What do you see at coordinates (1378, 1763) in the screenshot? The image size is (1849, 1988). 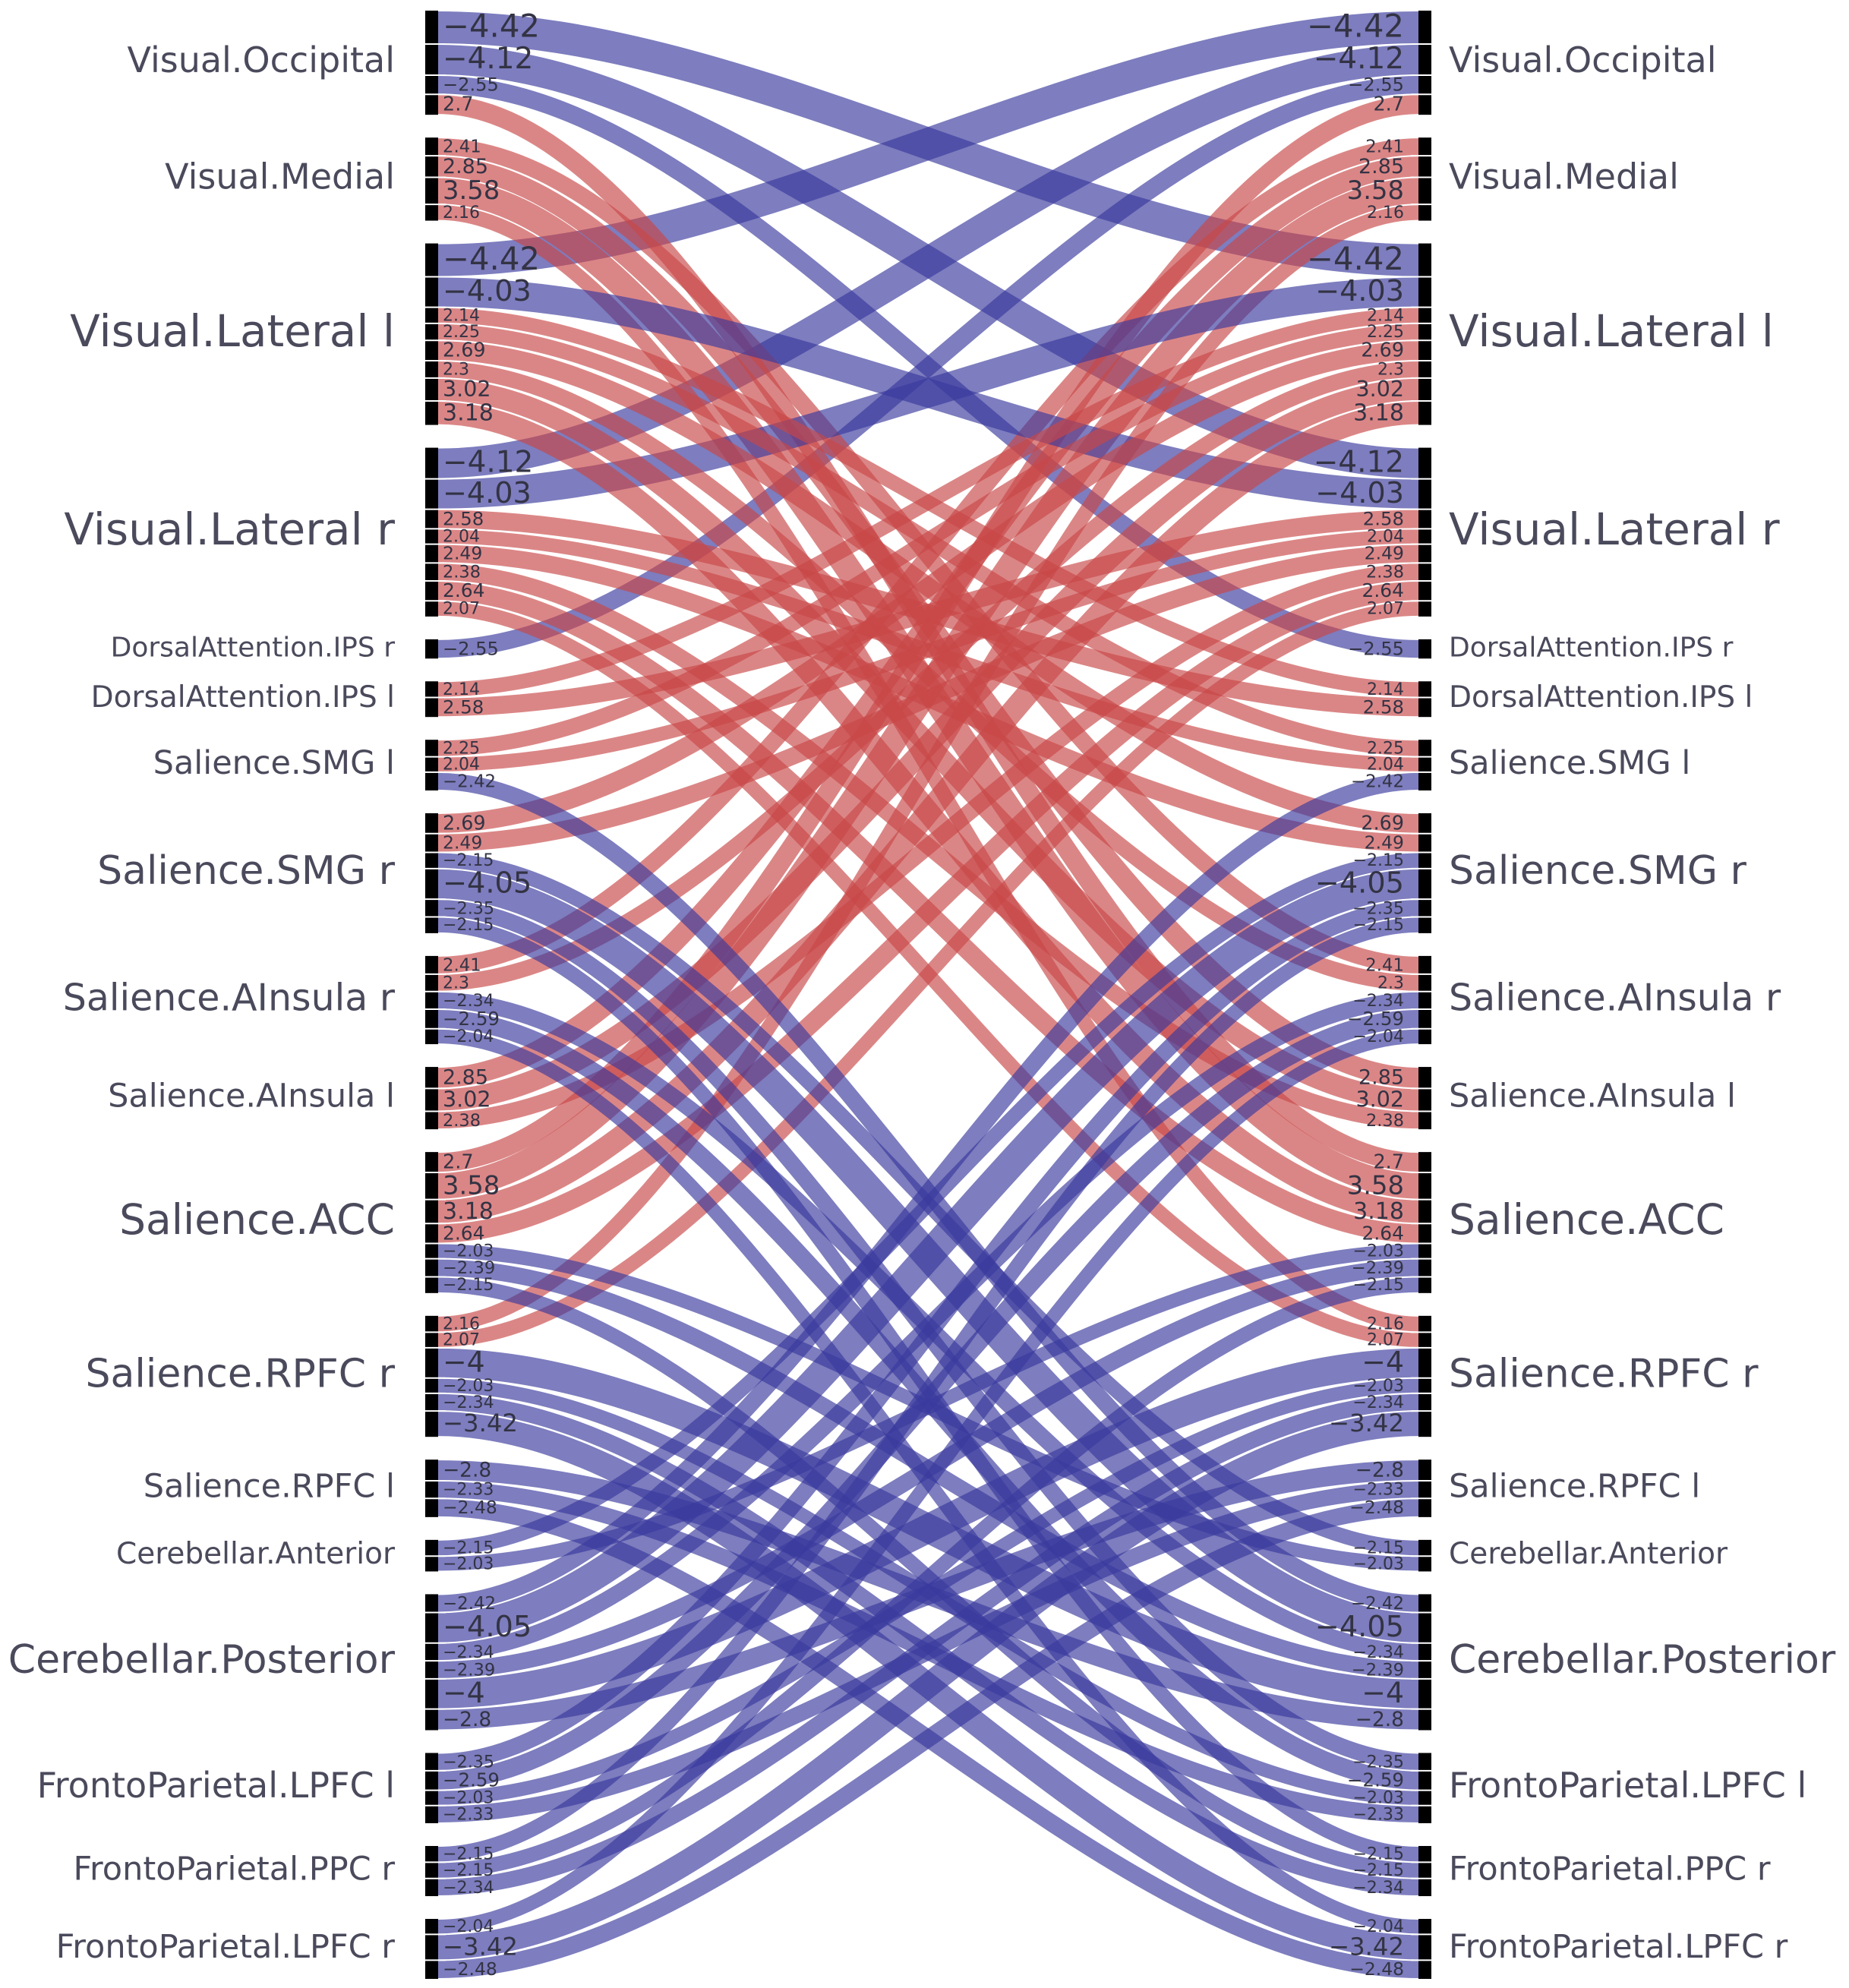 I see `value-label-right: −2.35` at bounding box center [1378, 1763].